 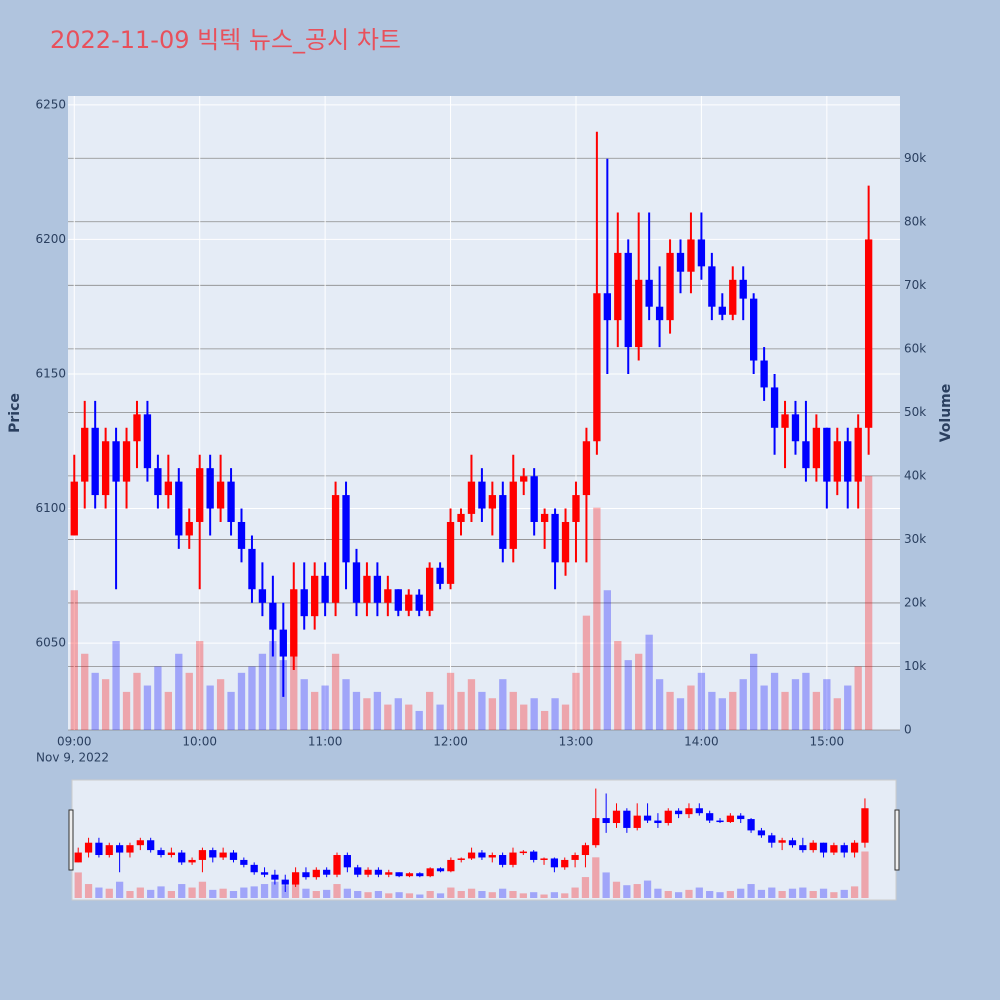 What do you see at coordinates (484, 840) in the screenshot?
I see `range-slider` at bounding box center [484, 840].